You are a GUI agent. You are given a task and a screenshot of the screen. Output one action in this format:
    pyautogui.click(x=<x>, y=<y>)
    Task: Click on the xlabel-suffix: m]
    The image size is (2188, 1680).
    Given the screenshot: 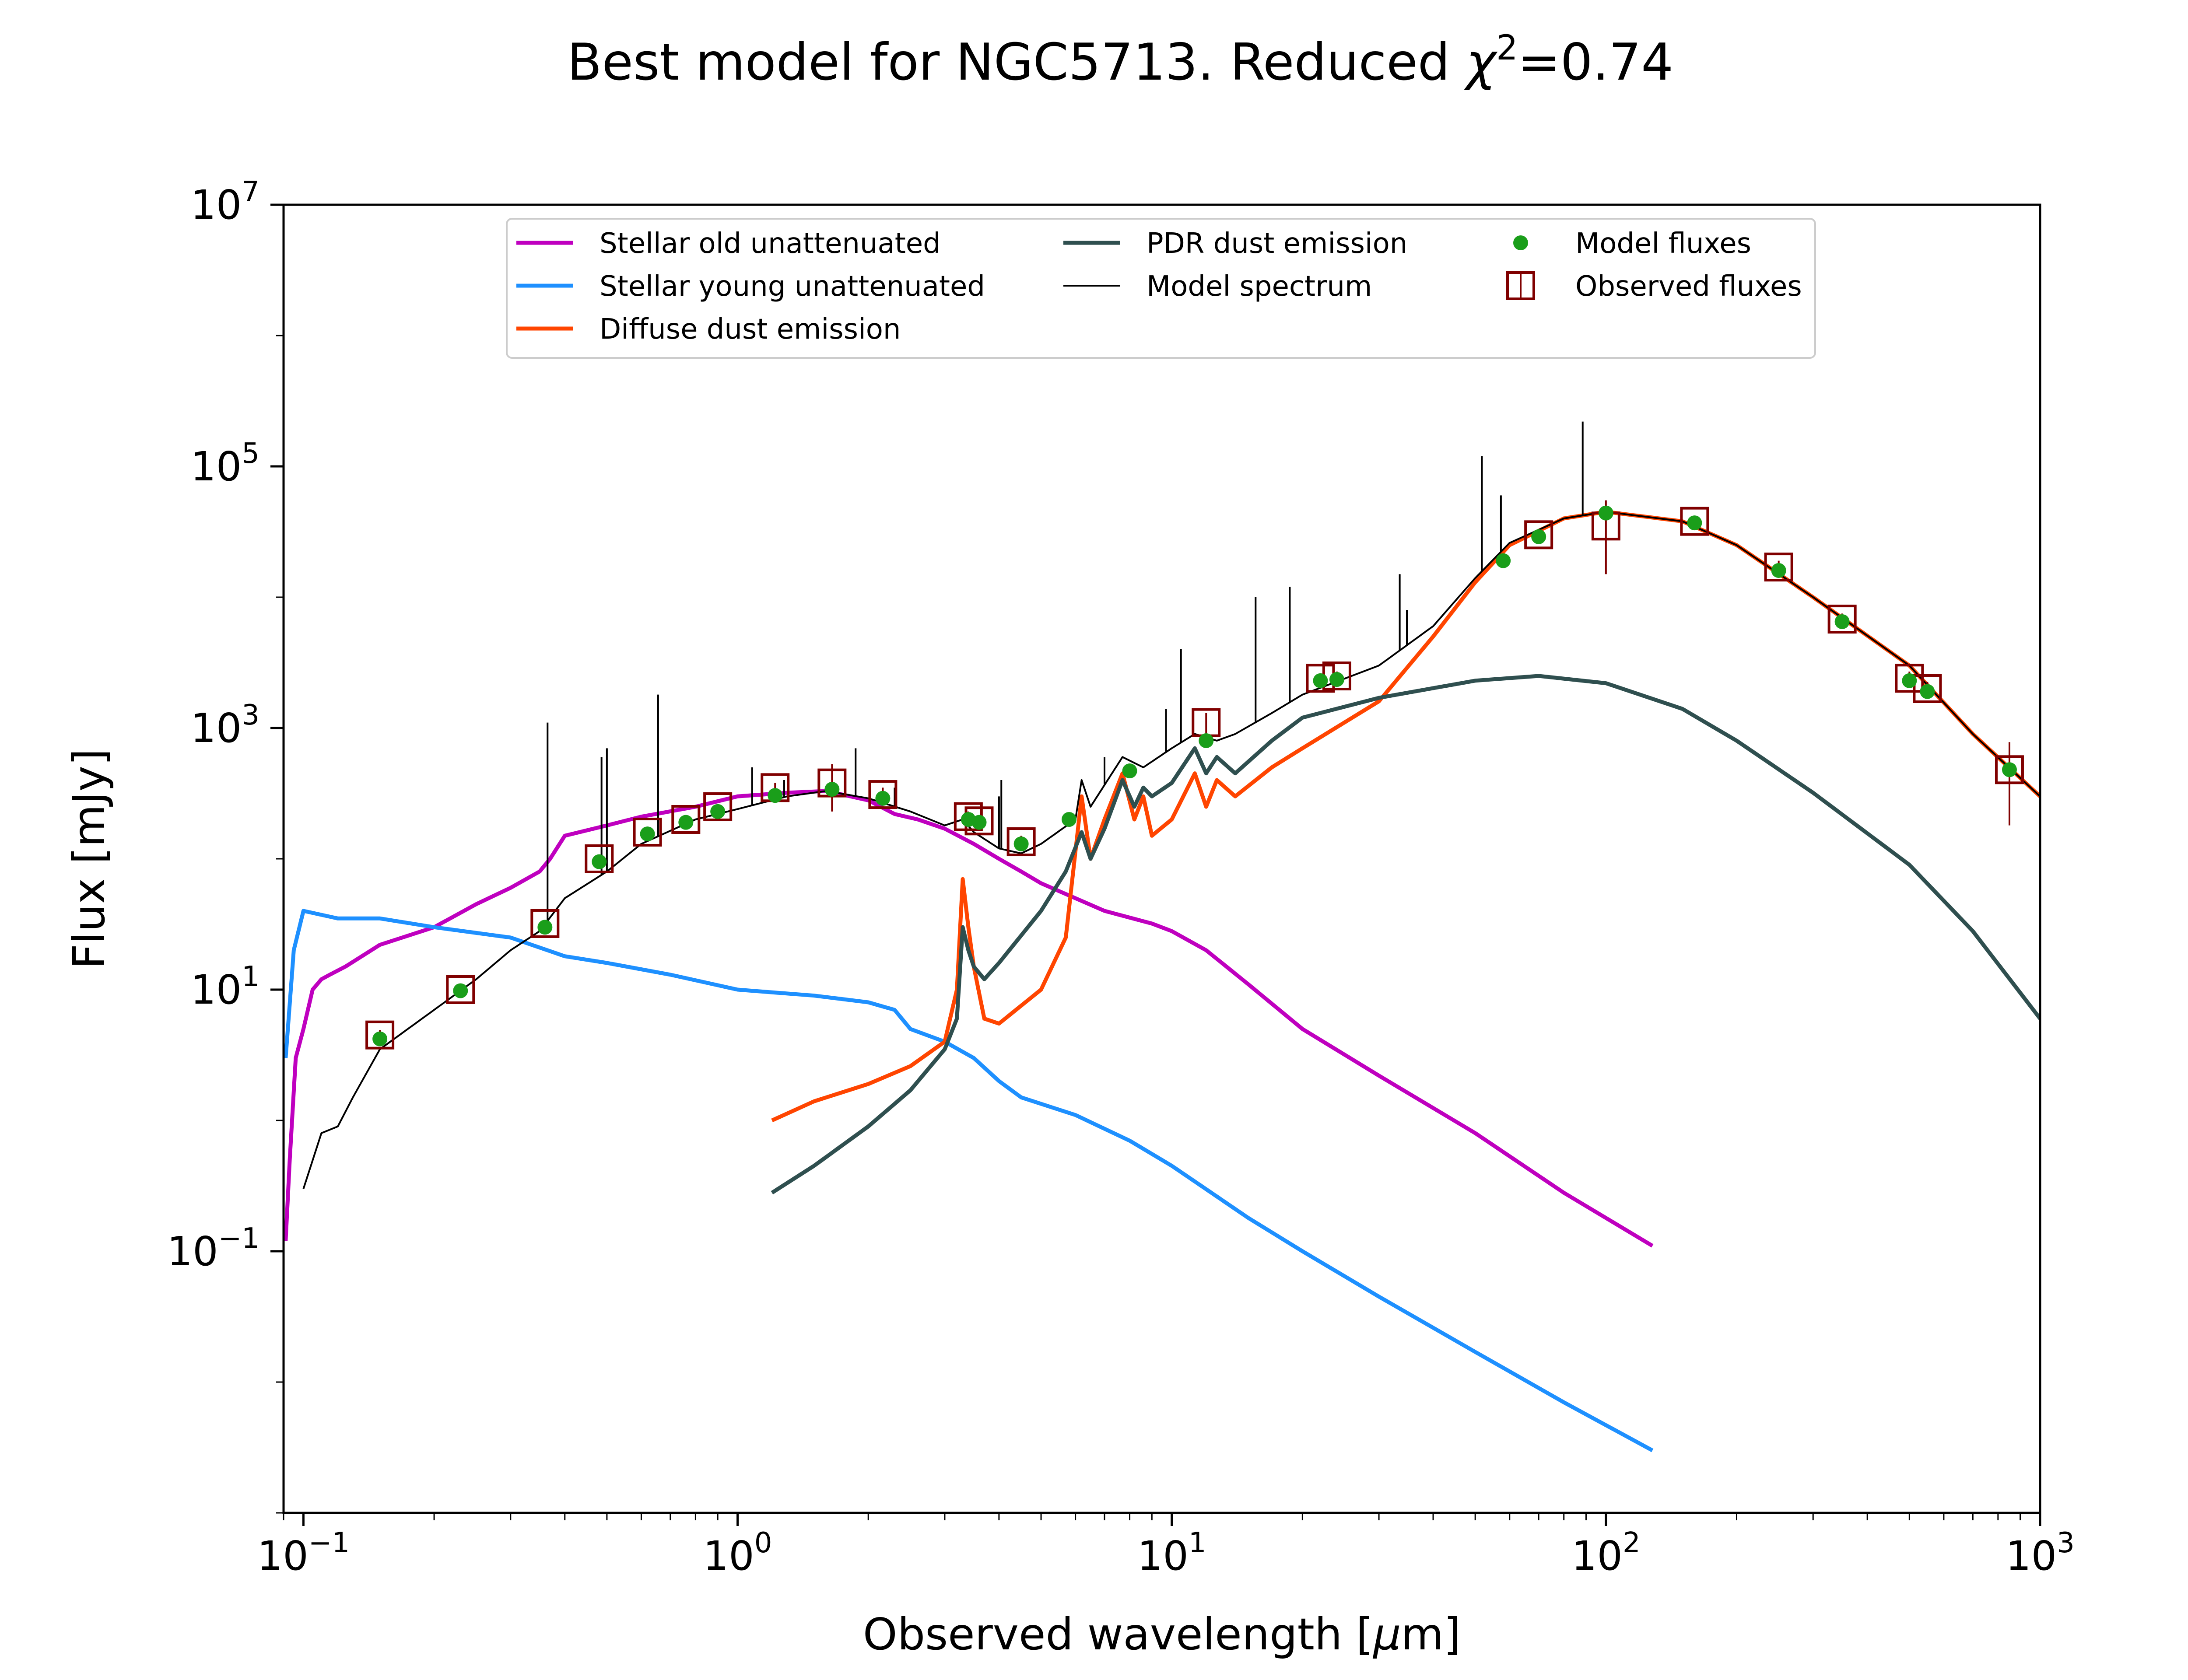 What is the action you would take?
    pyautogui.click(x=1431, y=1634)
    